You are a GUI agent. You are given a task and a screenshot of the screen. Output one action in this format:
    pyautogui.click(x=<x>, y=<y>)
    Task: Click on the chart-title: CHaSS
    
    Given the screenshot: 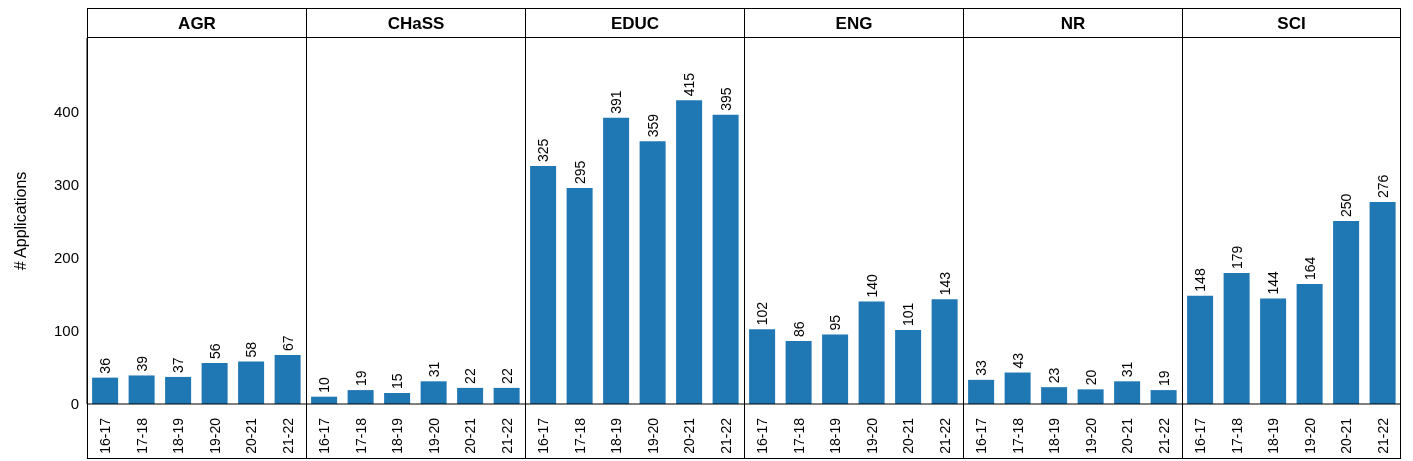 What is the action you would take?
    pyautogui.click(x=415, y=23)
    